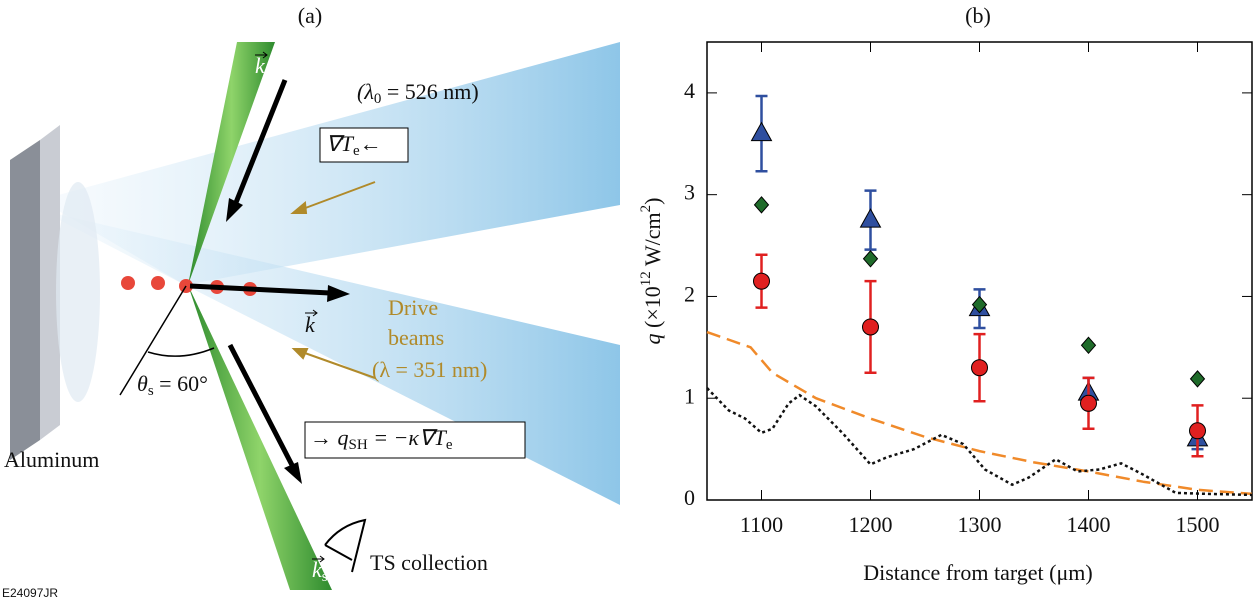 The width and height of the screenshot is (1256, 605). Describe the element at coordinates (30, 593) in the screenshot. I see `footer: E24097JR` at that location.